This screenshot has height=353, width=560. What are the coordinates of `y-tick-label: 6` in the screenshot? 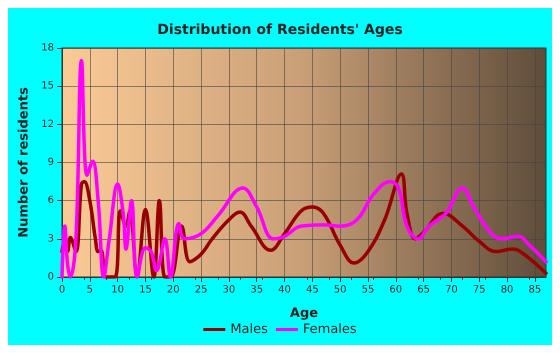 It's located at (51, 200).